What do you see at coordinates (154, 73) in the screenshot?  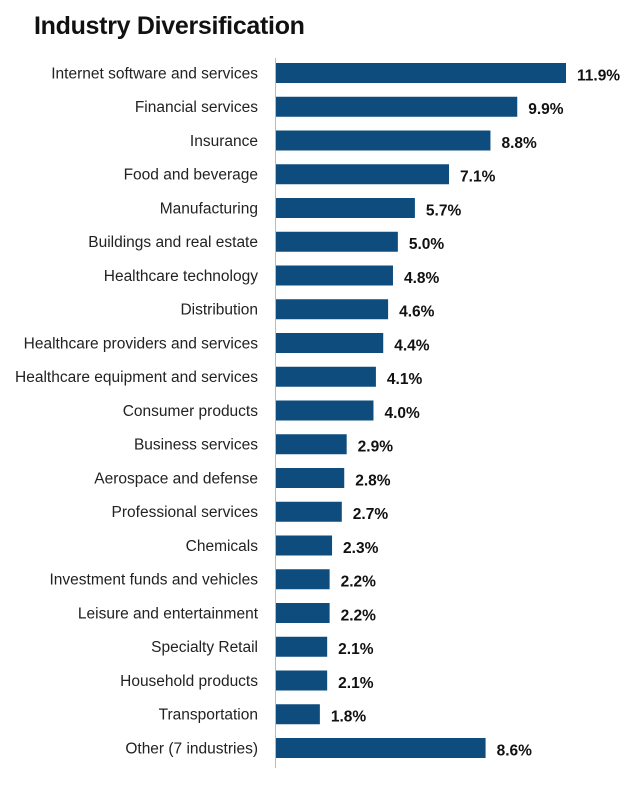 I see `category-label: Internet software and services` at bounding box center [154, 73].